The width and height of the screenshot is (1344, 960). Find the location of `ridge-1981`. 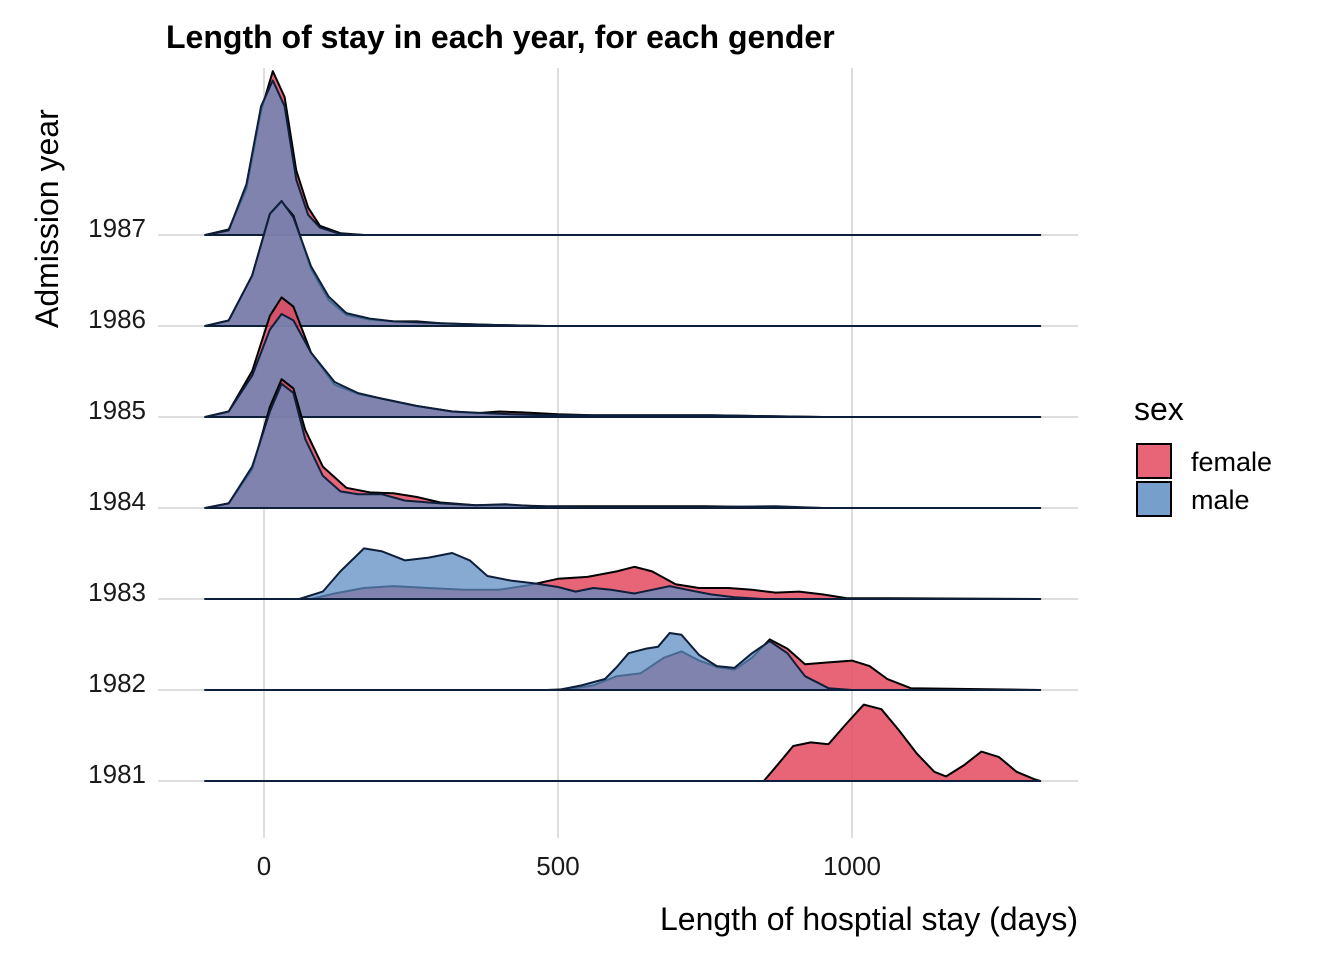

ridge-1981 is located at coordinates (623, 742).